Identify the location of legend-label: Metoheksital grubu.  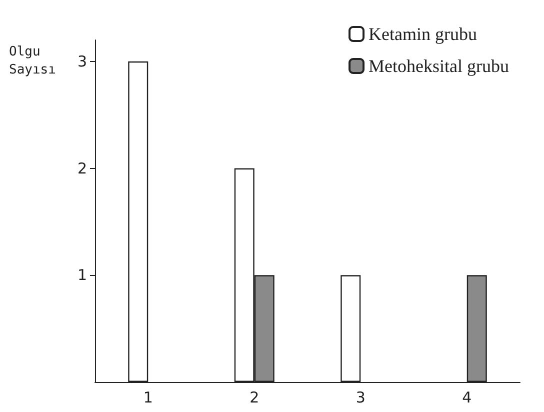
(439, 66).